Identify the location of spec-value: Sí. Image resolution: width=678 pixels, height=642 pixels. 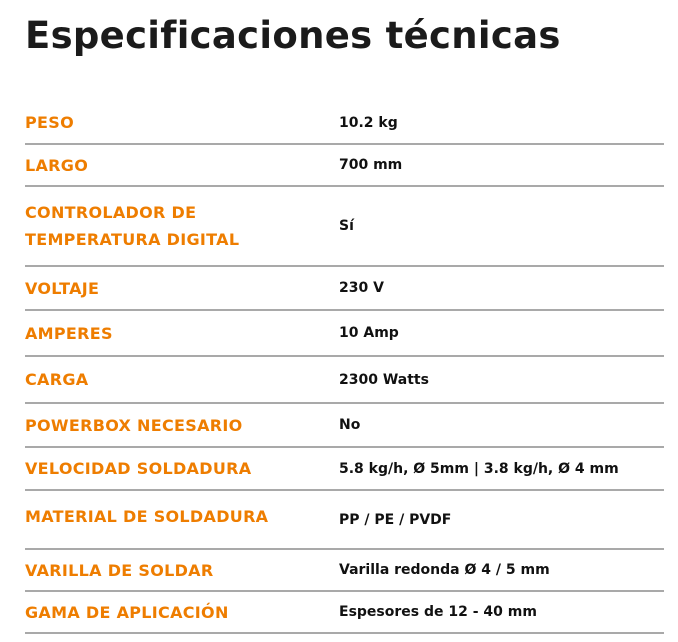
(346, 226).